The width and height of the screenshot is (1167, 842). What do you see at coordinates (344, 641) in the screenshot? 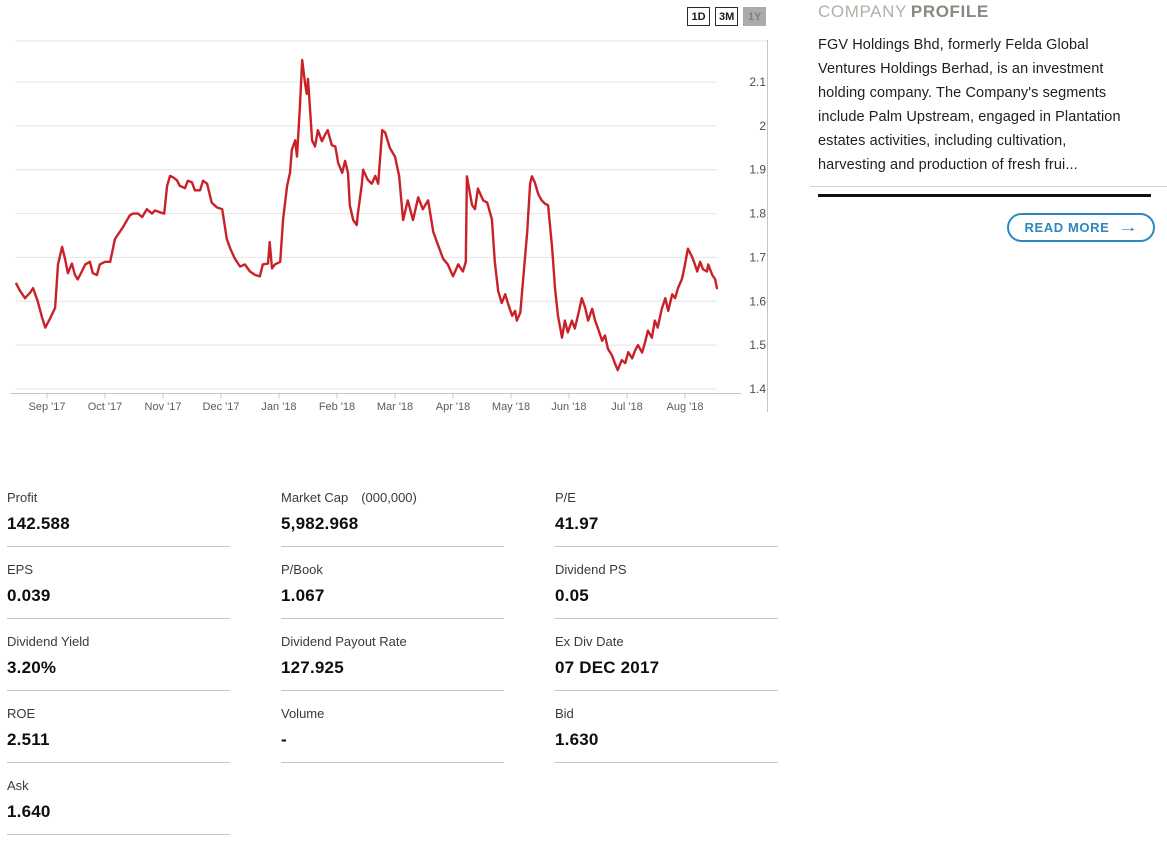
I see `stat-label: Dividend Payout Rate` at bounding box center [344, 641].